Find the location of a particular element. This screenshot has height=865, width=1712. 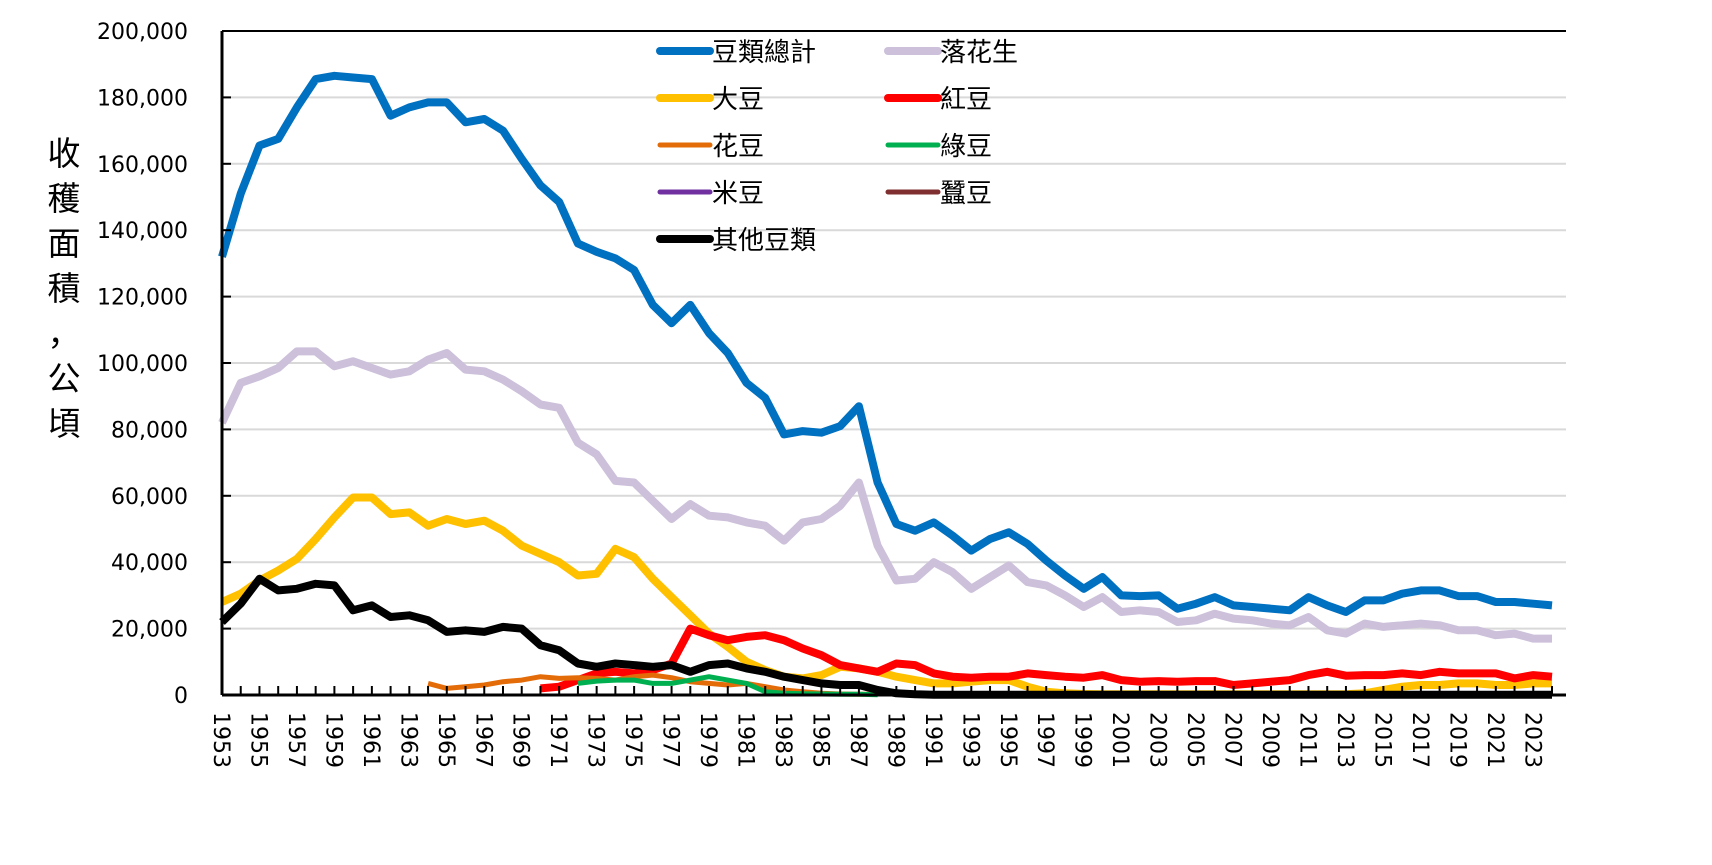

x-tick-label: 2009 is located at coordinates (1269, 740).